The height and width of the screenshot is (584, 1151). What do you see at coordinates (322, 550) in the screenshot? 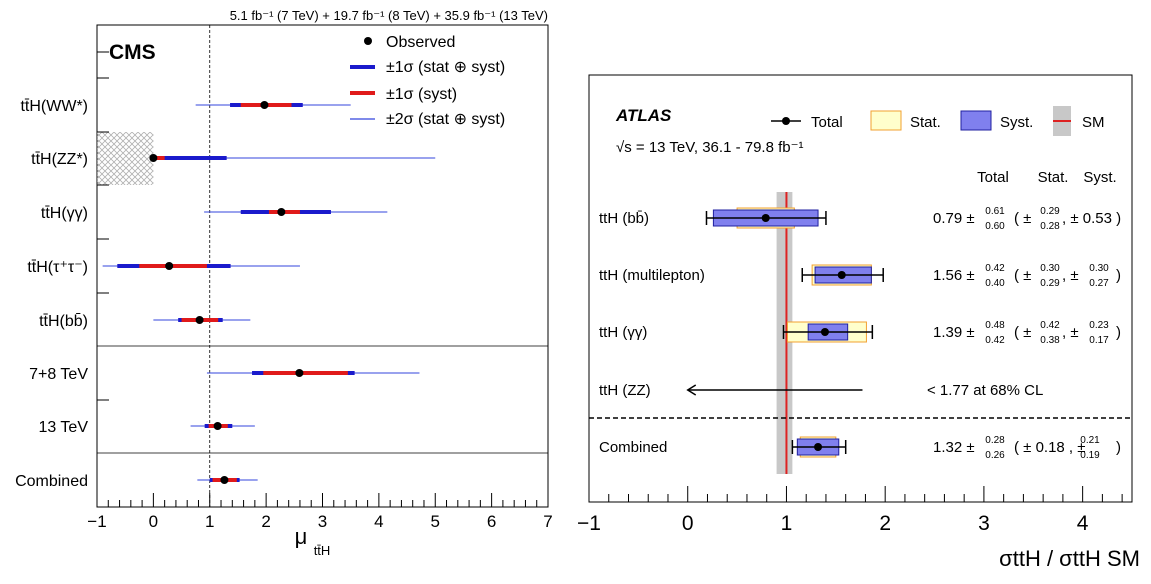
I see `cms-x-axis-label-sub: tt̄H` at bounding box center [322, 550].